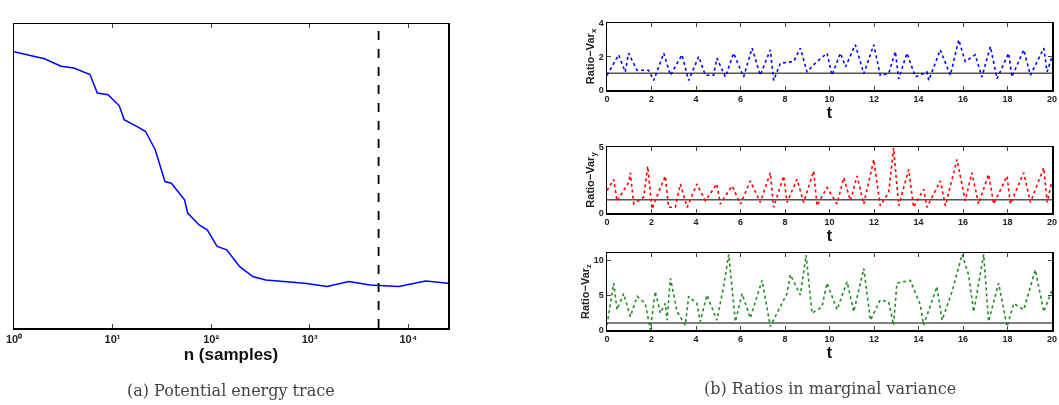 Image resolution: width=1059 pixels, height=405 pixels. I want to click on y-tick-label: 4, so click(601, 23).